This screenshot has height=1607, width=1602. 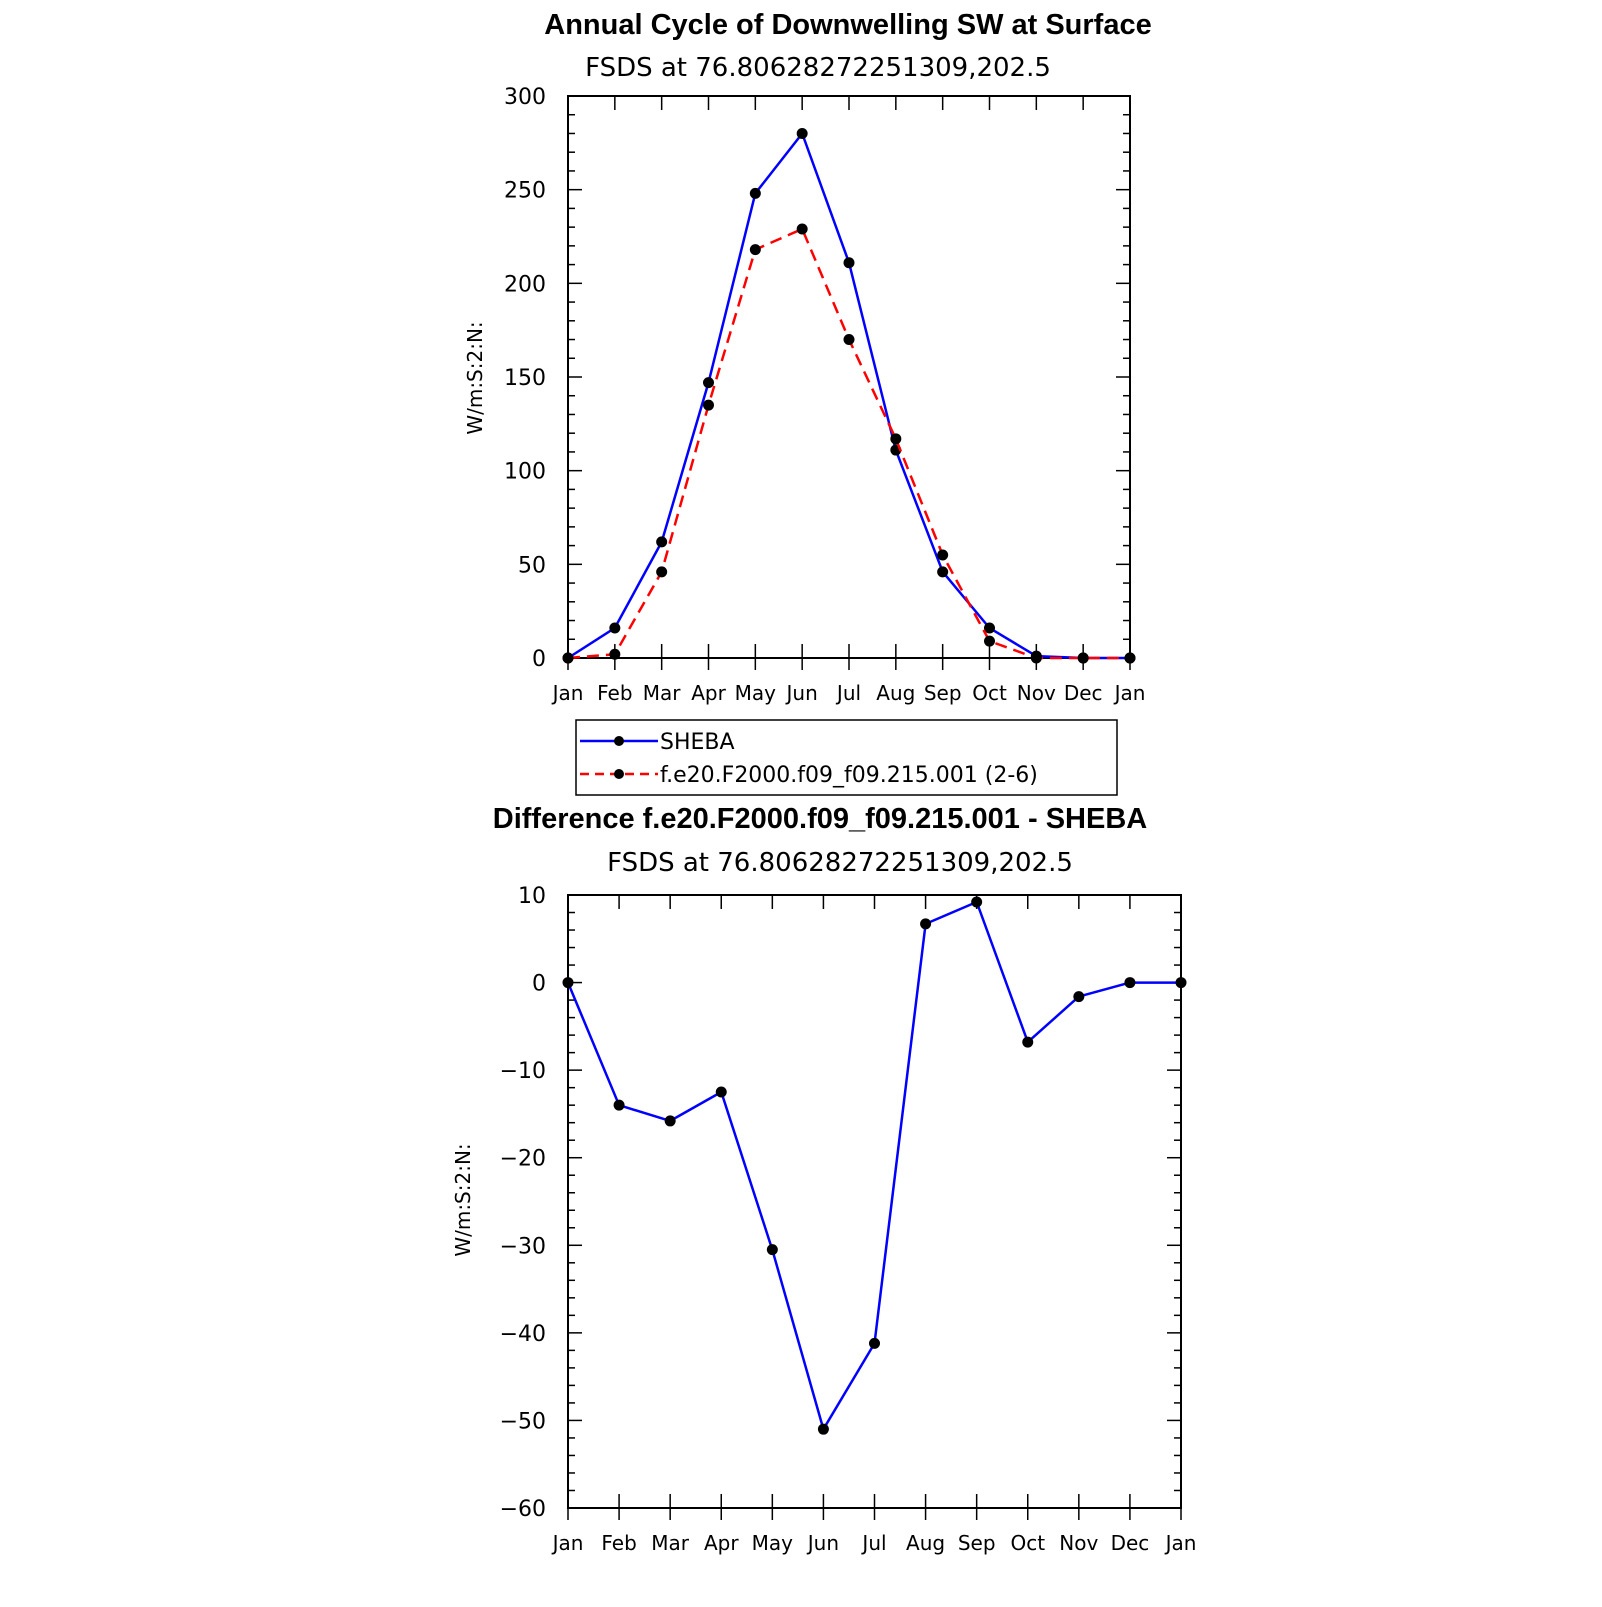 I want to click on legend-marker-model, so click(x=619, y=774).